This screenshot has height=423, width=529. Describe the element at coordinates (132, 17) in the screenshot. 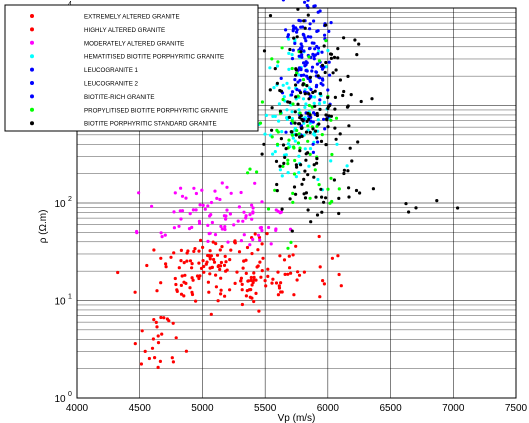

I see `legend-label: EXTREMELY ALTERED GRANITE` at that location.